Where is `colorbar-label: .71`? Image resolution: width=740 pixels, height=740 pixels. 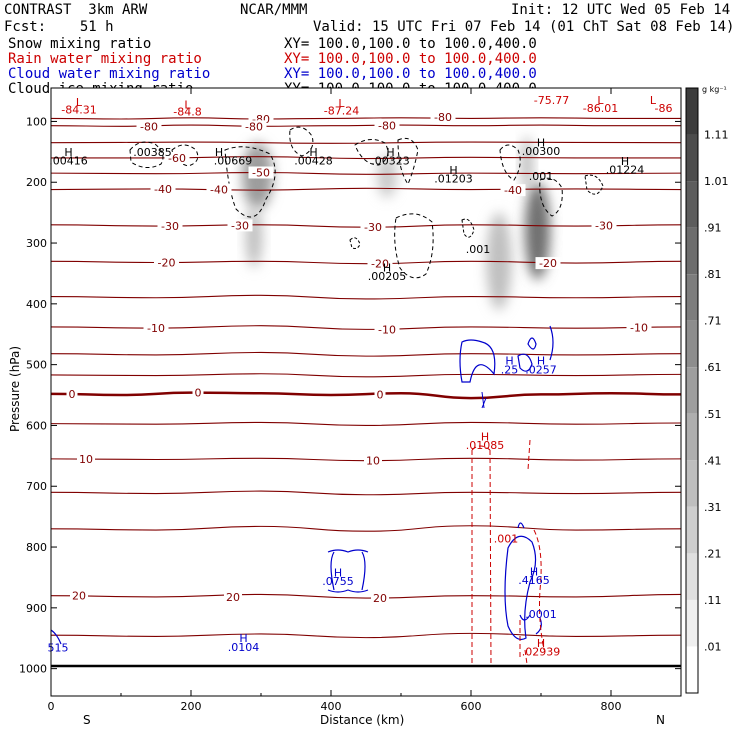
colorbar-label: .71 is located at coordinates (713, 321).